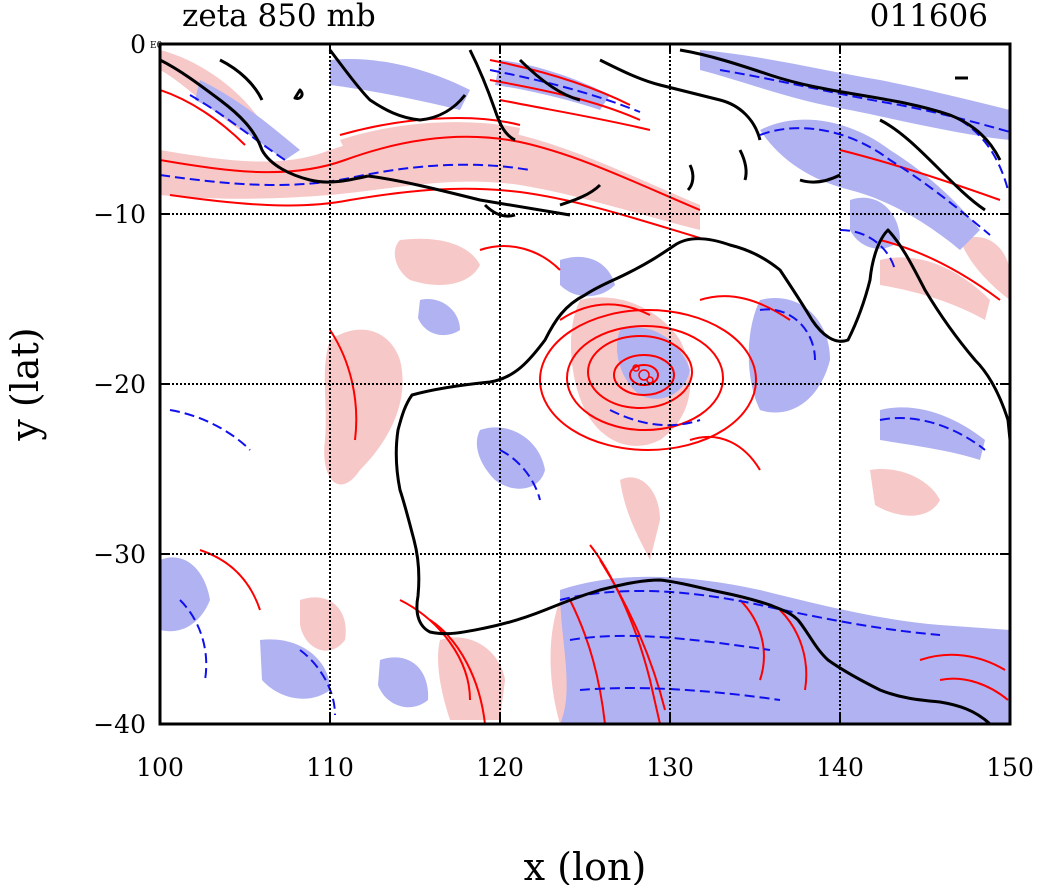  What do you see at coordinates (119, 214) in the screenshot?
I see `y-tick-label: −10` at bounding box center [119, 214].